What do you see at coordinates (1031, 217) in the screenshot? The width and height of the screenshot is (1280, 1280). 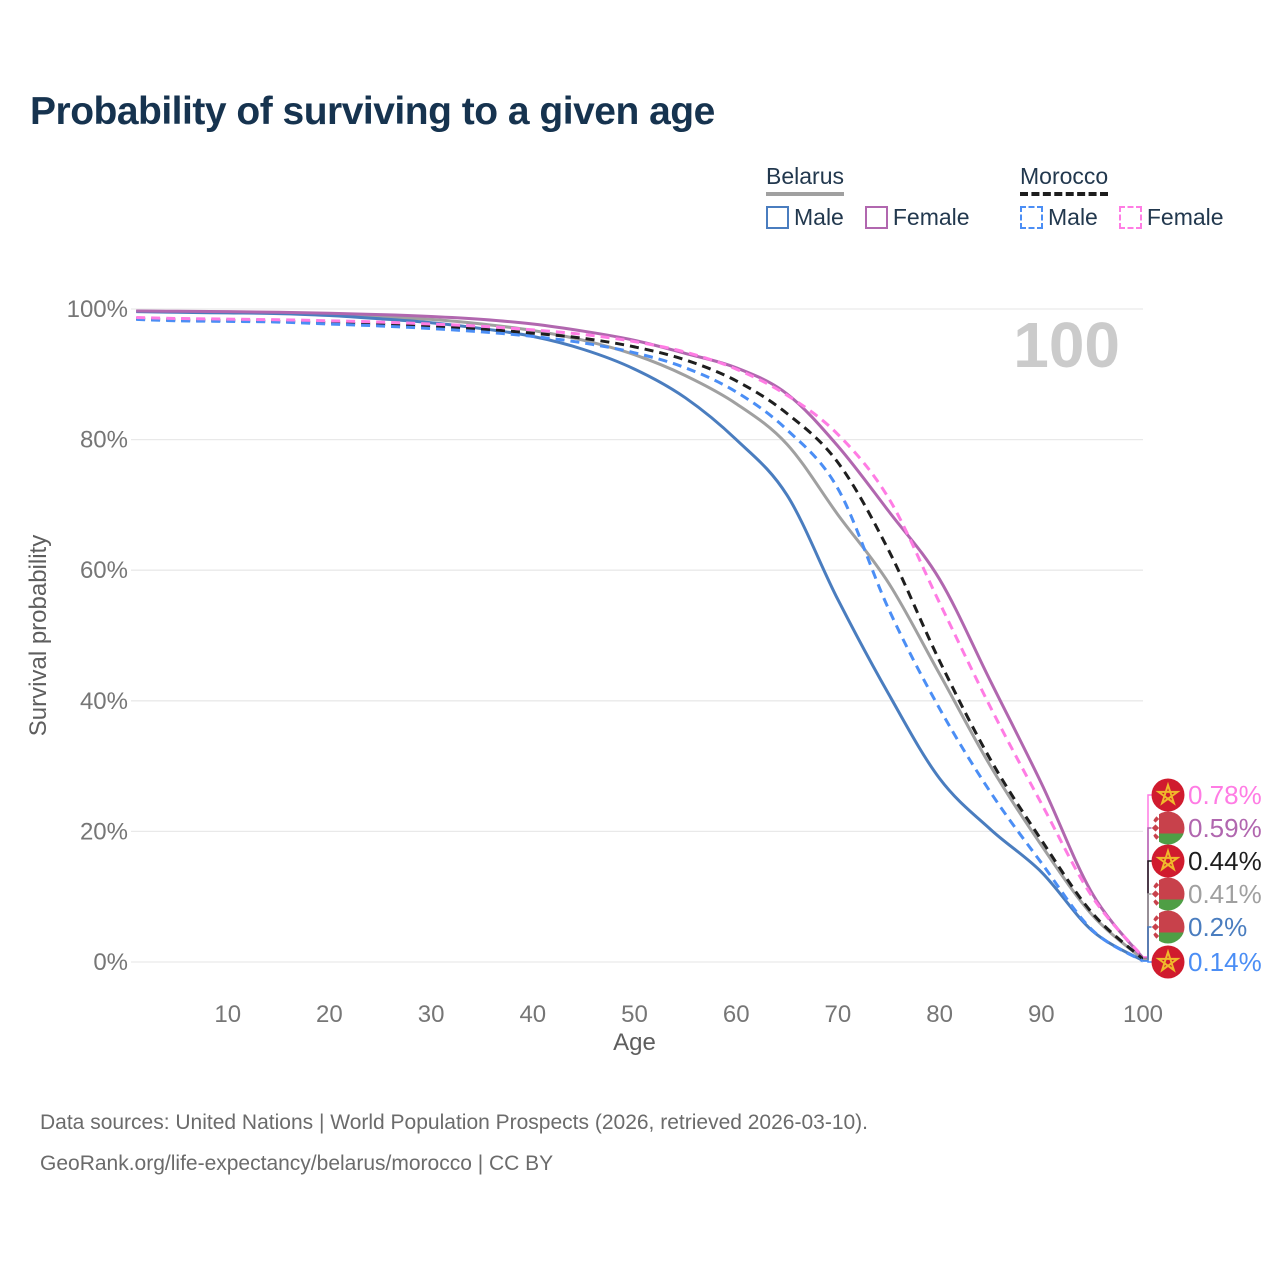 I see `morocco-male-swatch-icon` at bounding box center [1031, 217].